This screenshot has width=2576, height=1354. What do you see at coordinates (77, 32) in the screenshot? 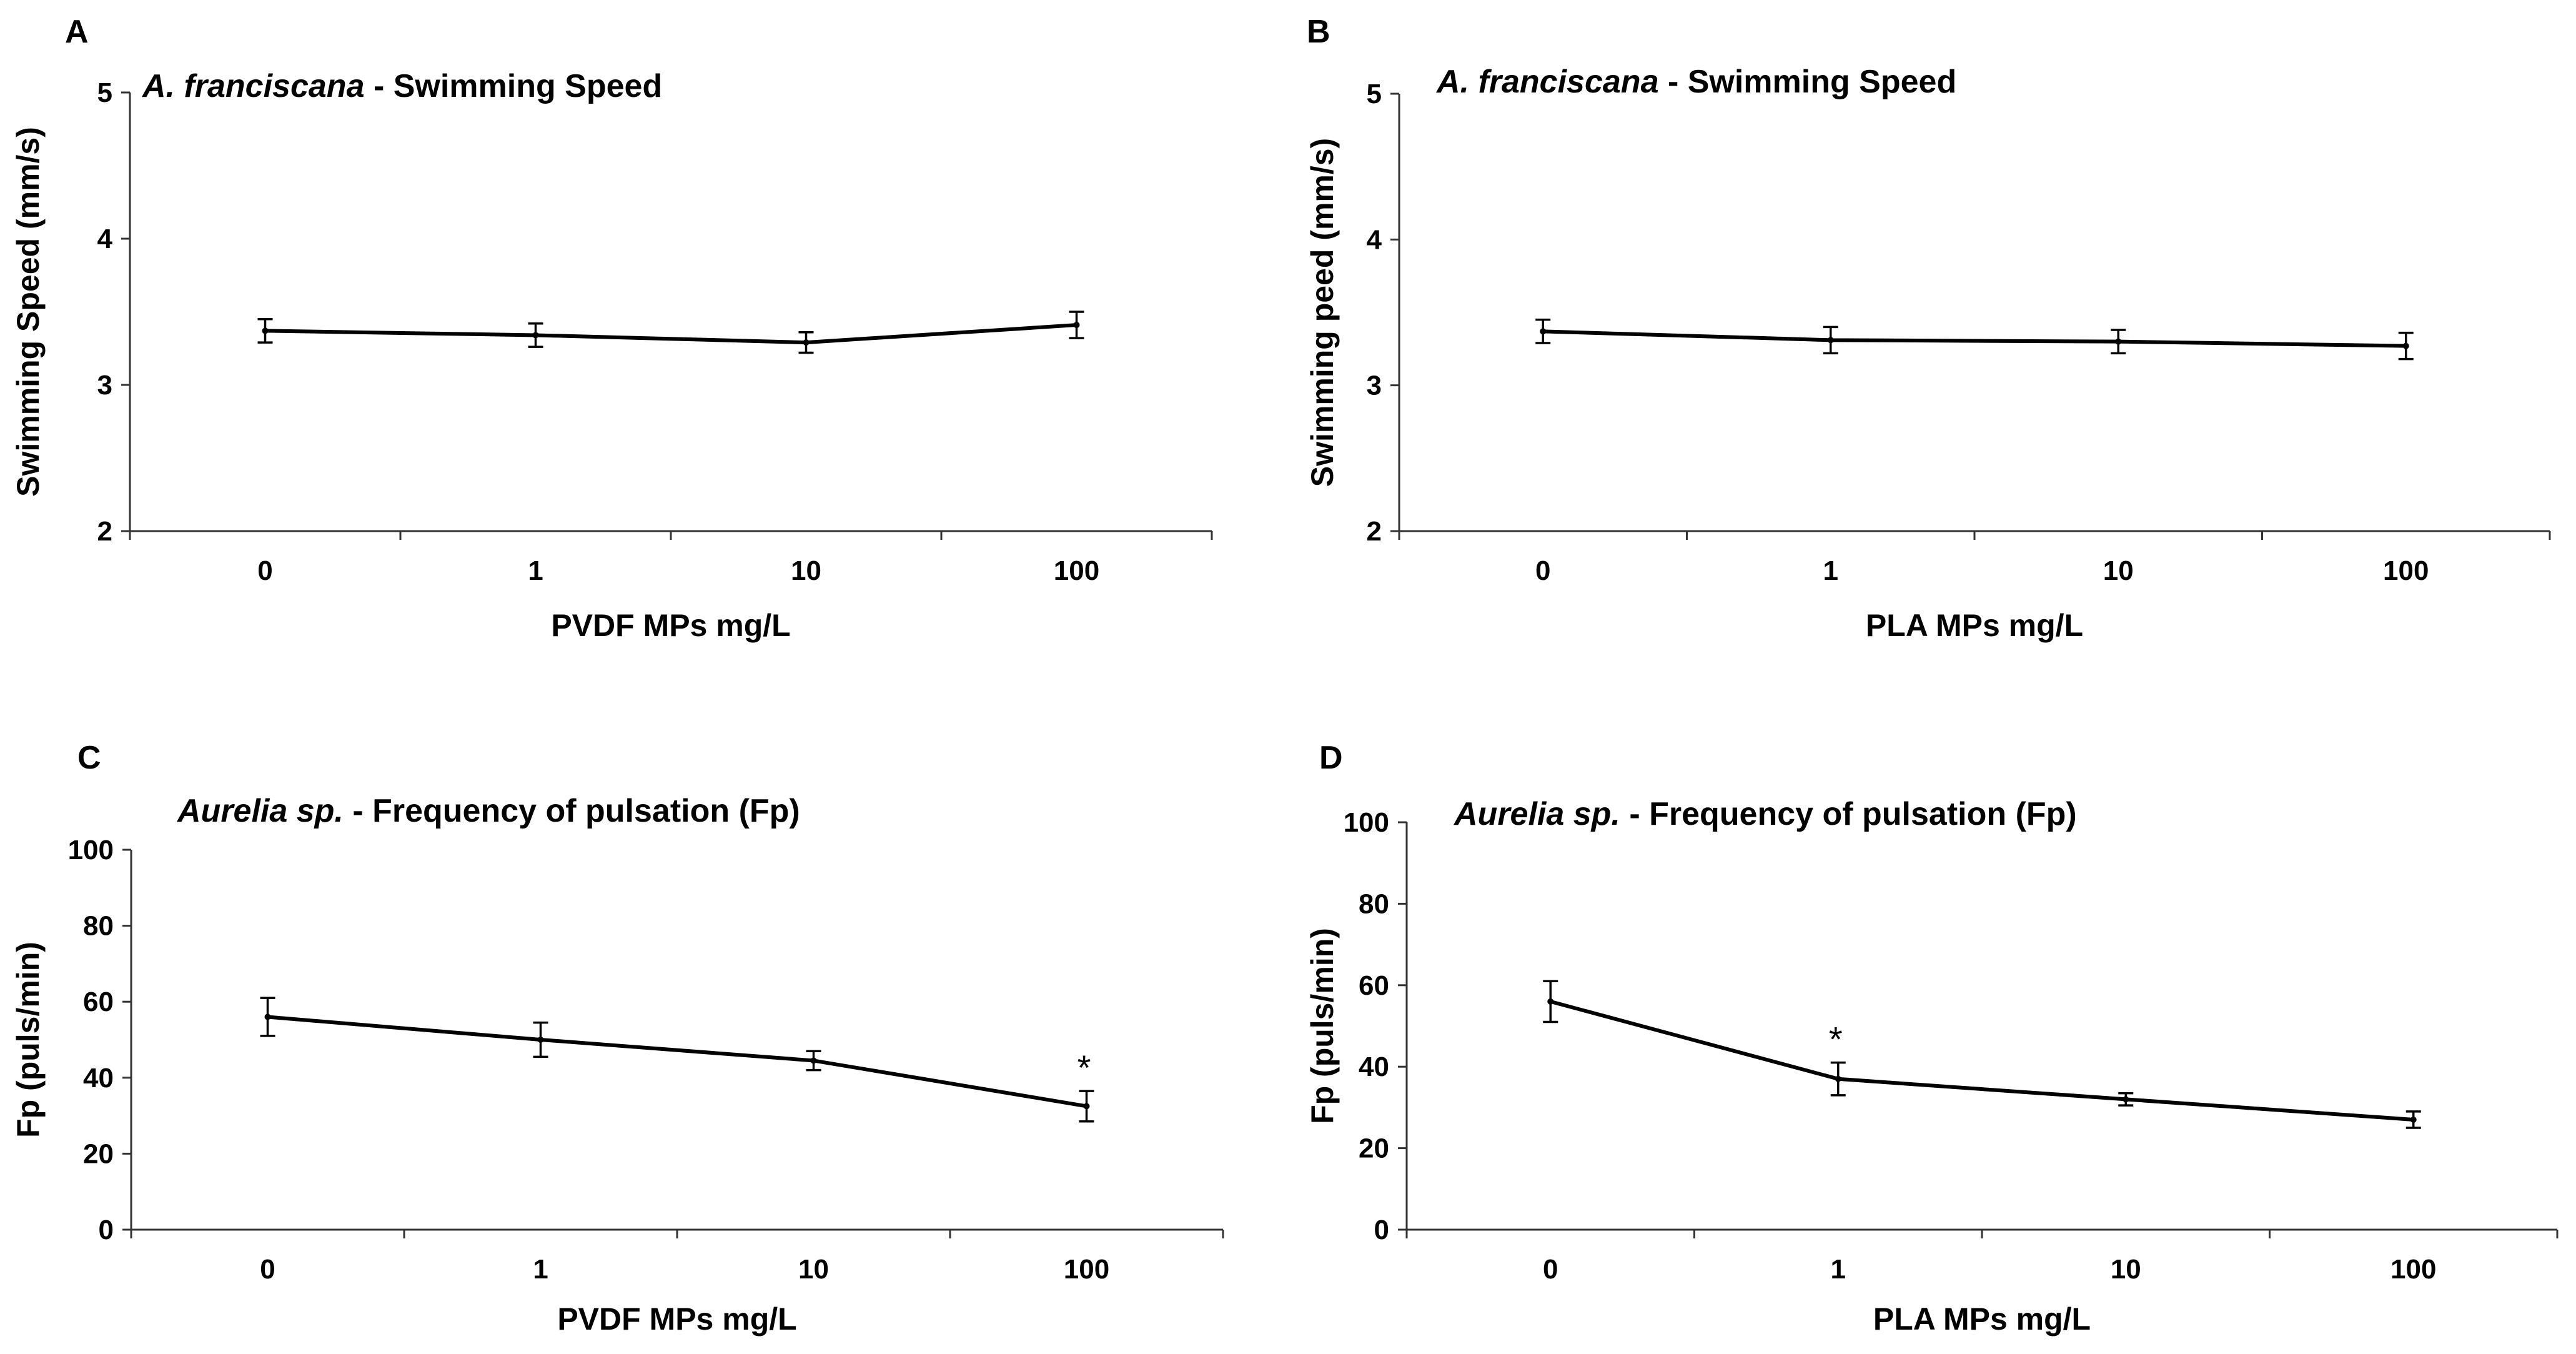
I see `panel-letter: A` at bounding box center [77, 32].